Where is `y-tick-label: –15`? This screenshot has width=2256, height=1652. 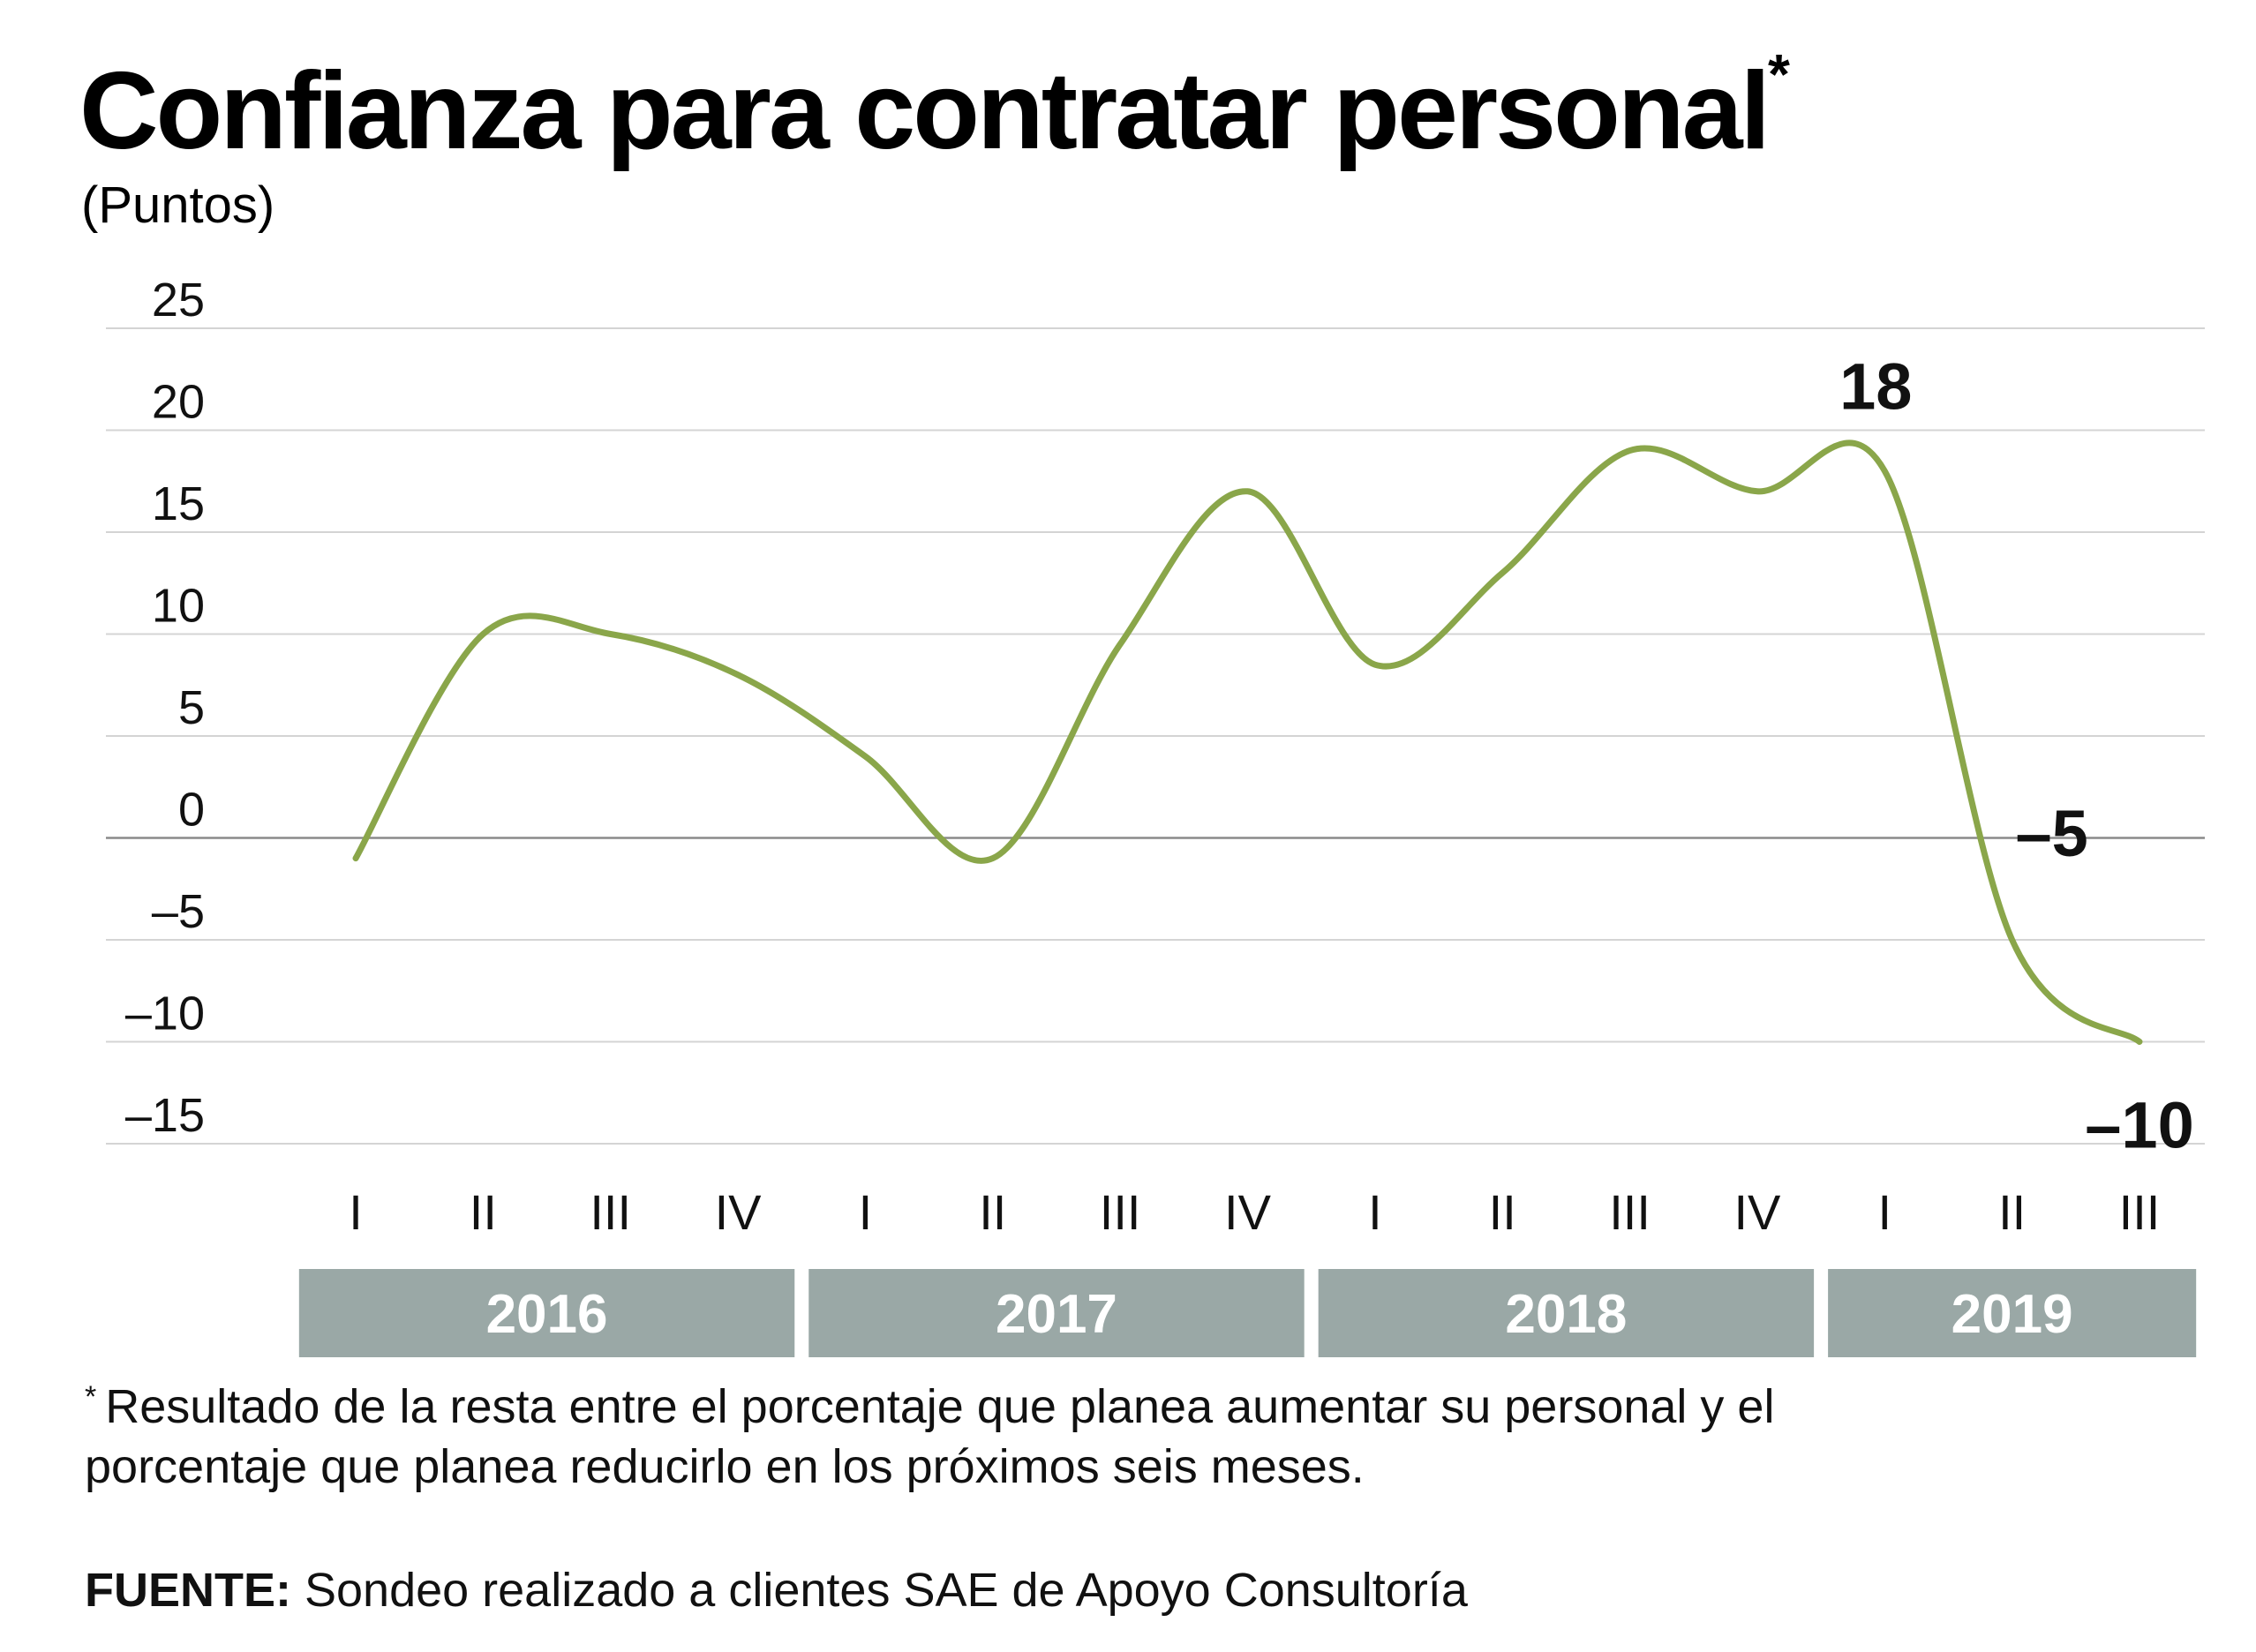
y-tick-label: –15 is located at coordinates (165, 1115).